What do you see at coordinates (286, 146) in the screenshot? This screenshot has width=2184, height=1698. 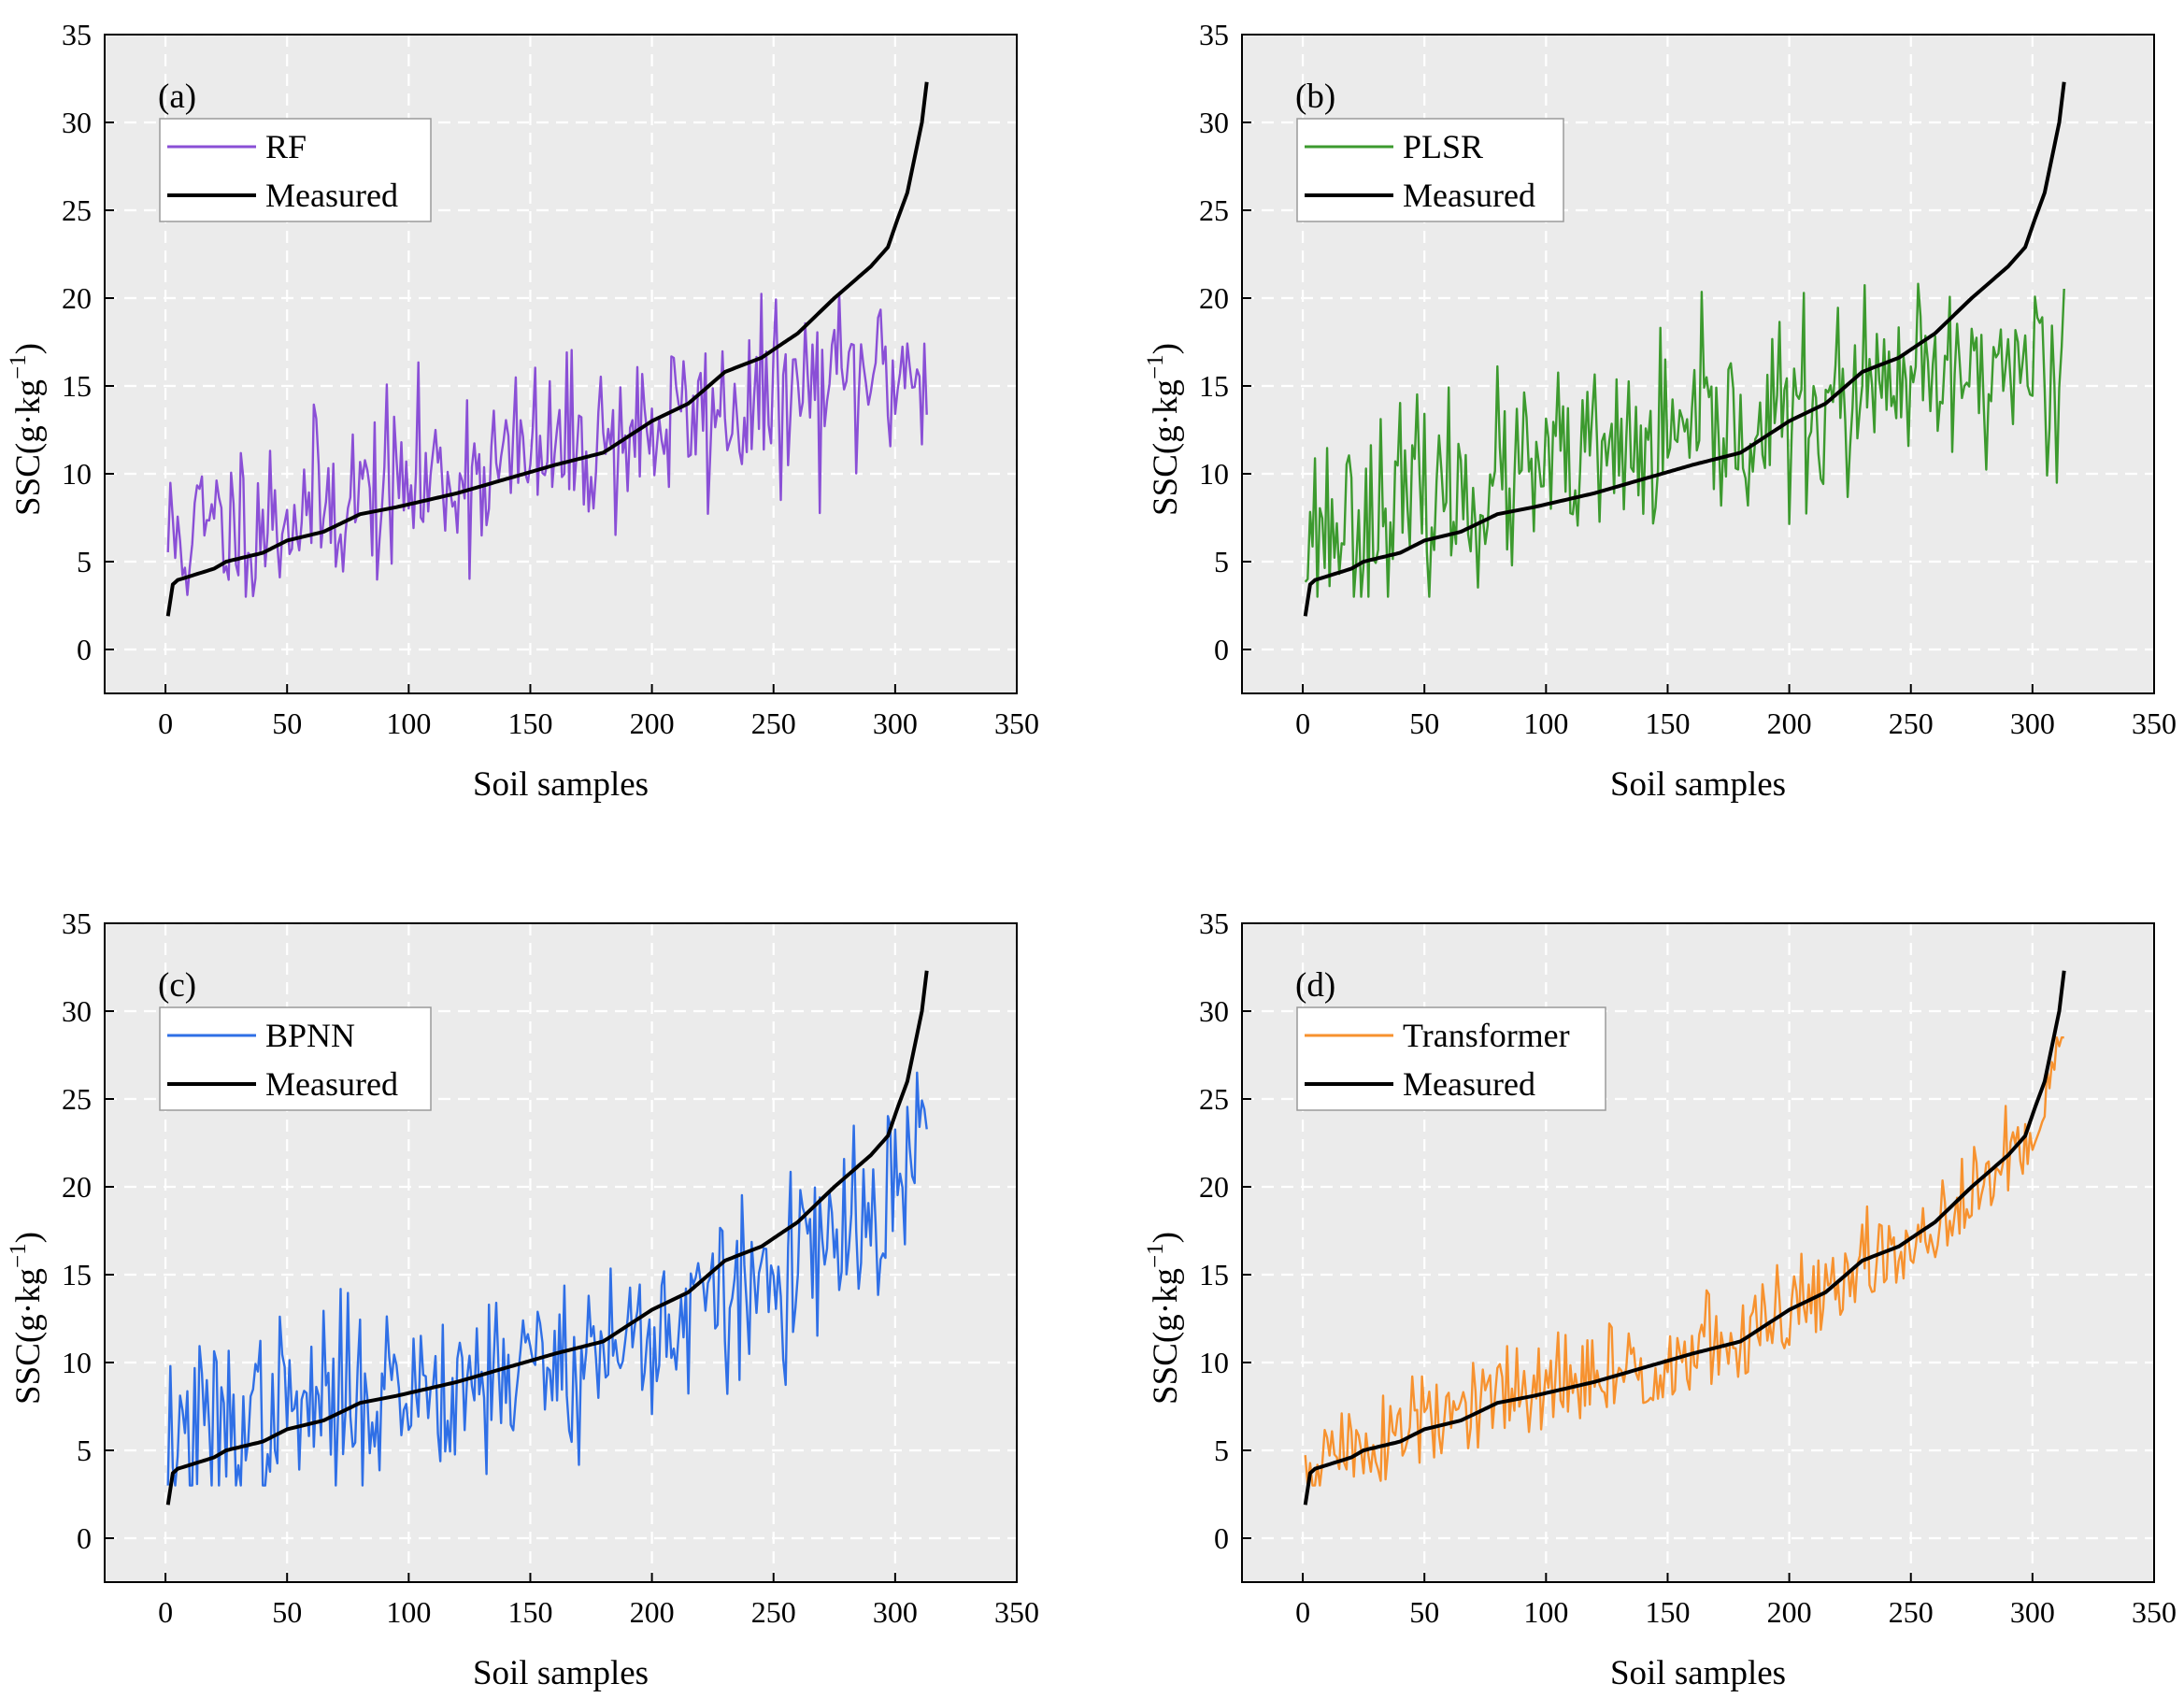 I see `legend-label-rf: RF` at bounding box center [286, 146].